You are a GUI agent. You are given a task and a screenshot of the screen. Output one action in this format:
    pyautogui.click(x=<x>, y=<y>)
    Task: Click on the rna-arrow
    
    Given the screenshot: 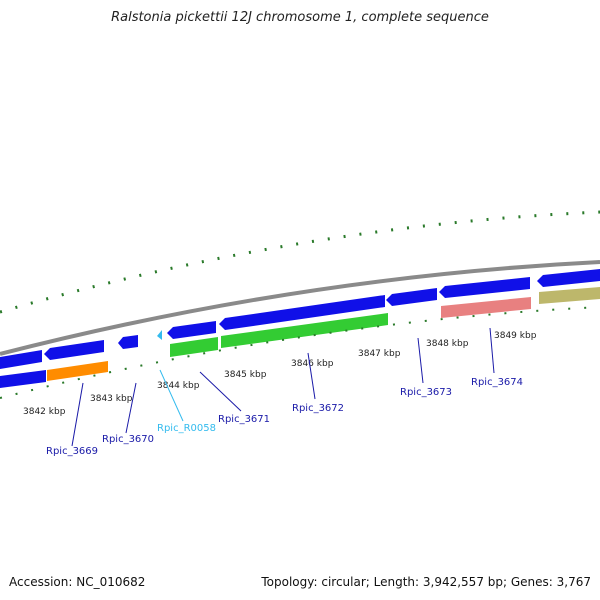 What is the action you would take?
    pyautogui.click(x=159, y=335)
    